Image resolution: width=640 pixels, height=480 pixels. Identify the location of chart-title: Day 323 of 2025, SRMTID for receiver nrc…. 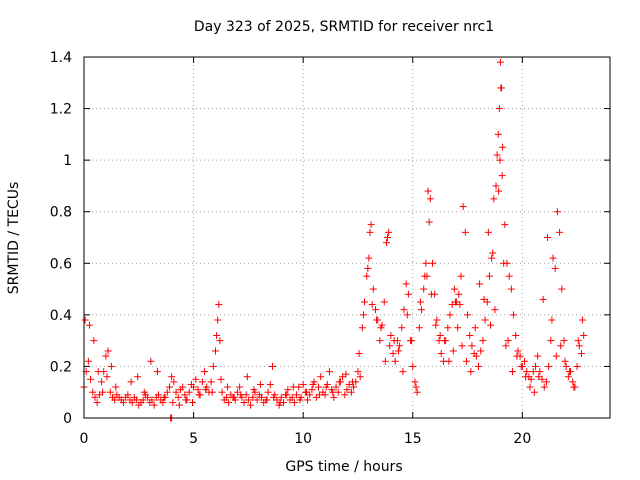
(344, 27).